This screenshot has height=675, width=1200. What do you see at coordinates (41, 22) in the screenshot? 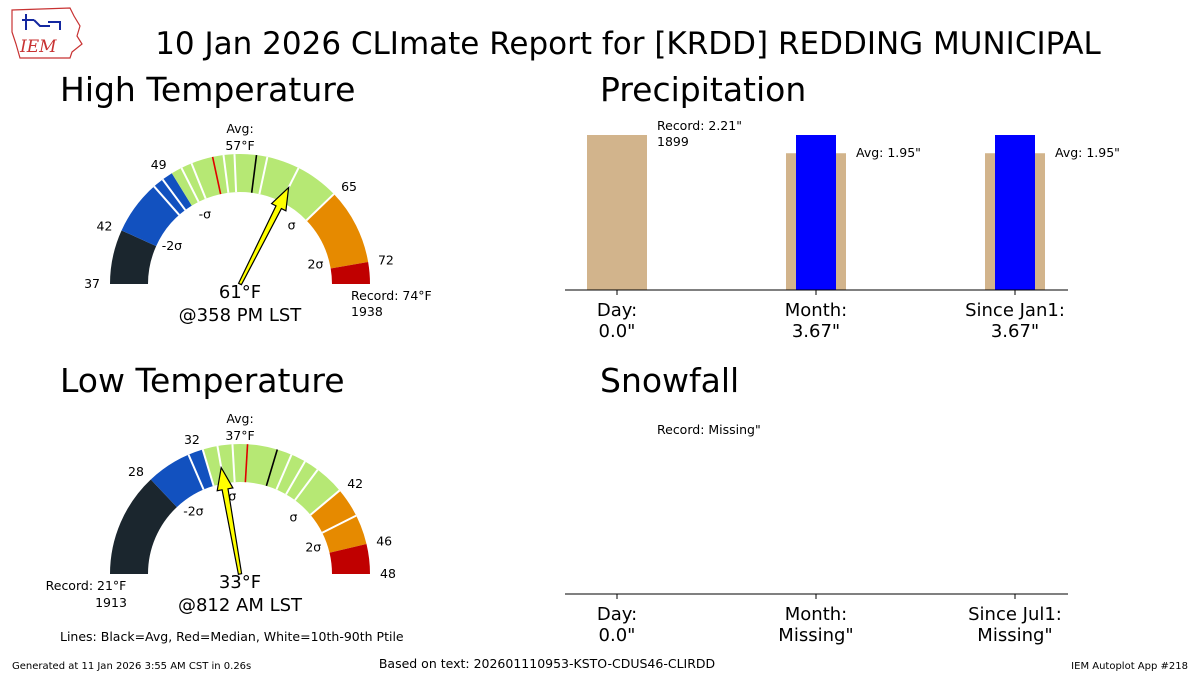
I see `weather-station-icon` at bounding box center [41, 22].